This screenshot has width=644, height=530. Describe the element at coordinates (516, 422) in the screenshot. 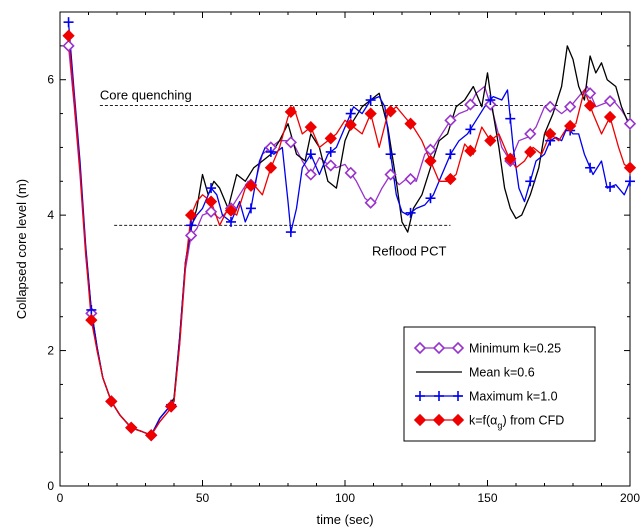

I see `legend-label: k=f(αg) from CFD` at that location.